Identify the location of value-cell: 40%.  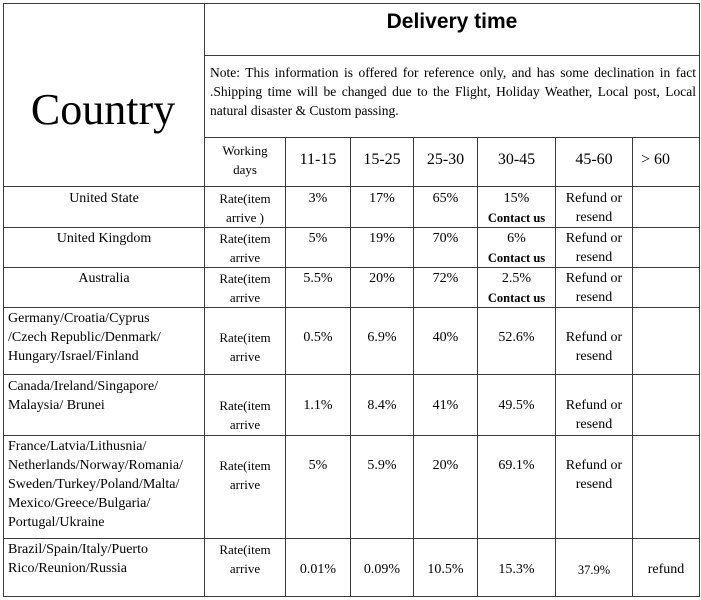
(445, 337).